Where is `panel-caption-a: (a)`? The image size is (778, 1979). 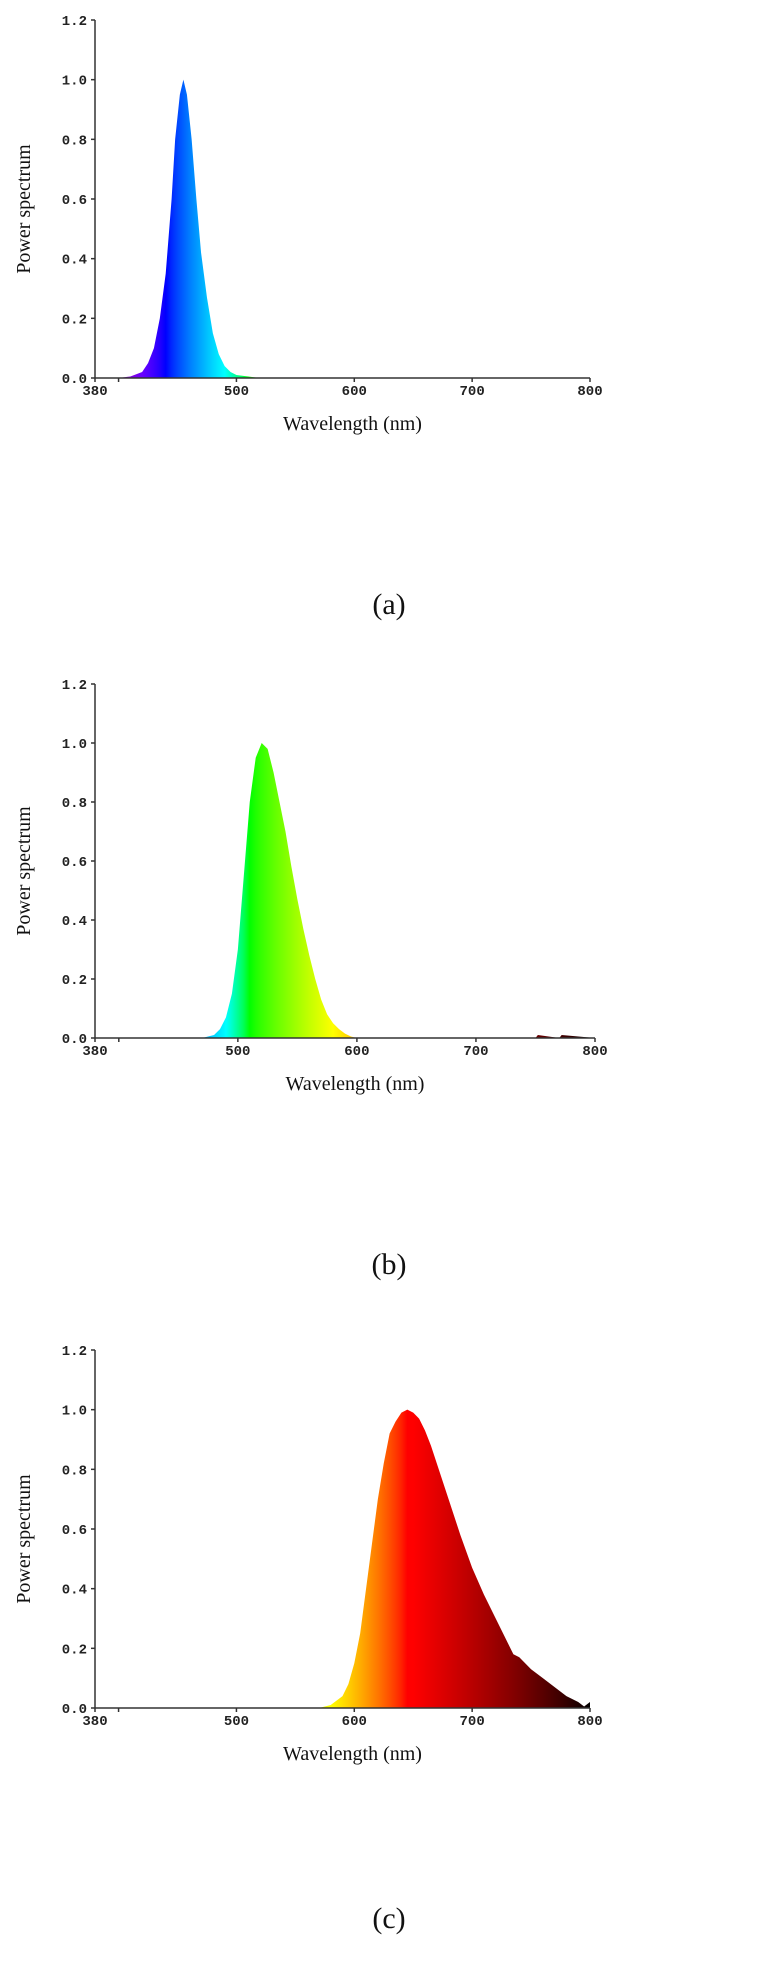
panel-caption-a: (a) is located at coordinates (389, 604).